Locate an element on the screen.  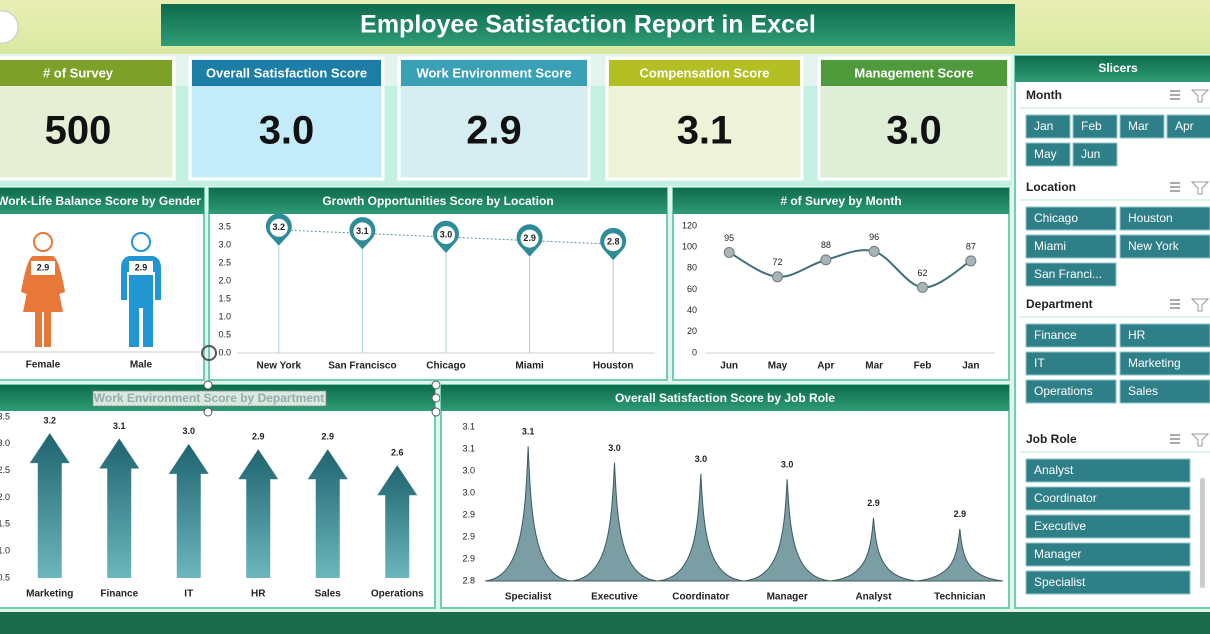
x-tick-label: Coordinator is located at coordinates (700, 597).